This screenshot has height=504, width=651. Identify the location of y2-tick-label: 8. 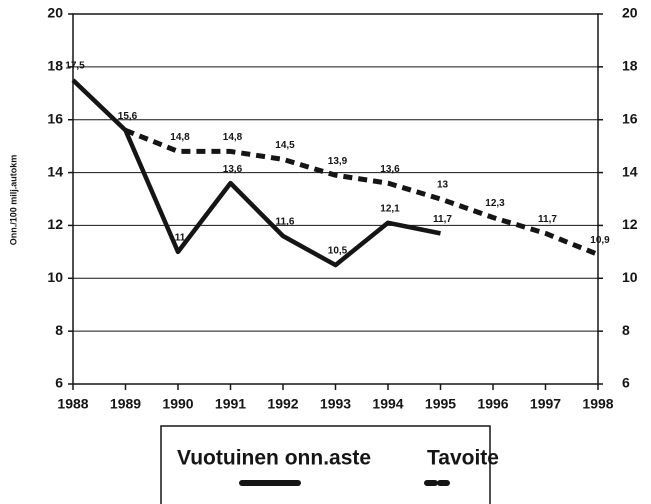
(626, 330).